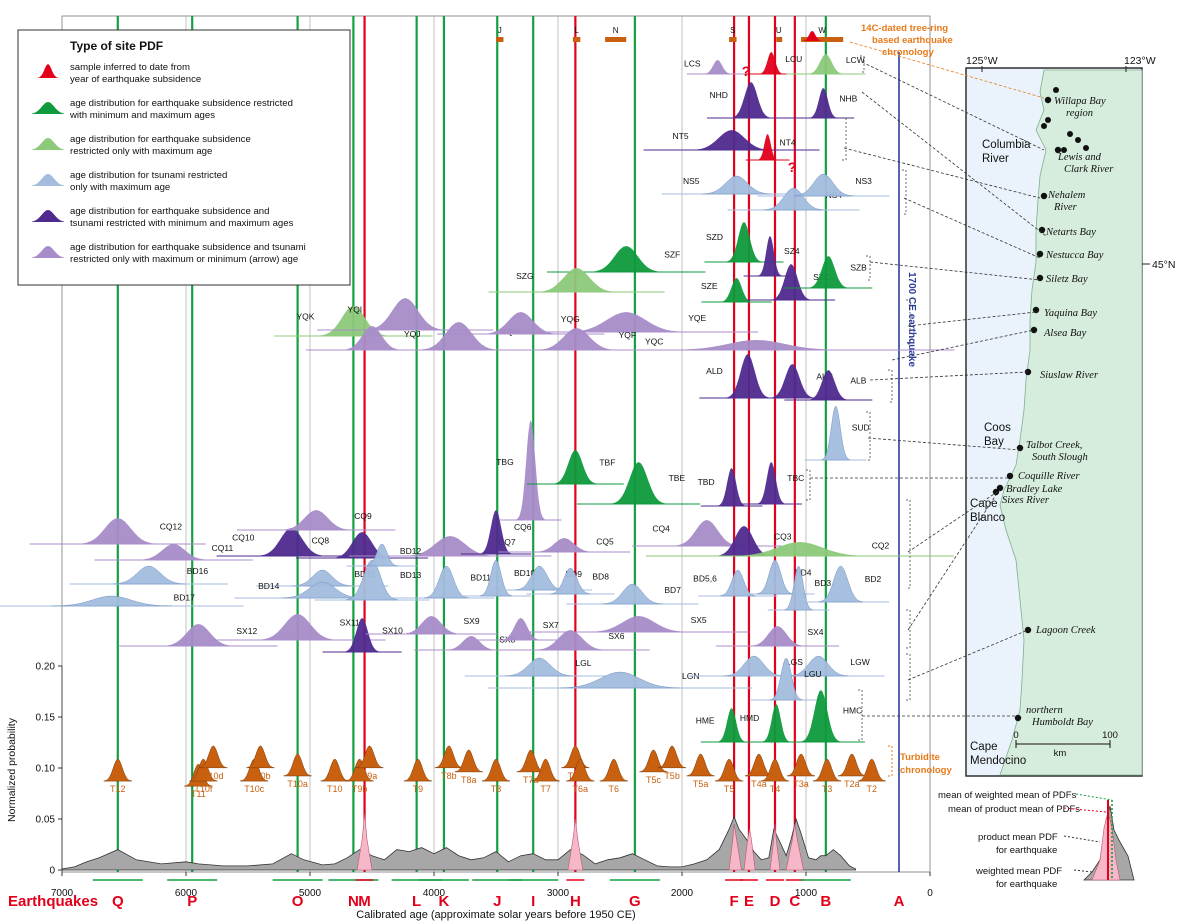  Describe the element at coordinates (828, 272) in the screenshot. I see `site-pdf-SZB` at that location.